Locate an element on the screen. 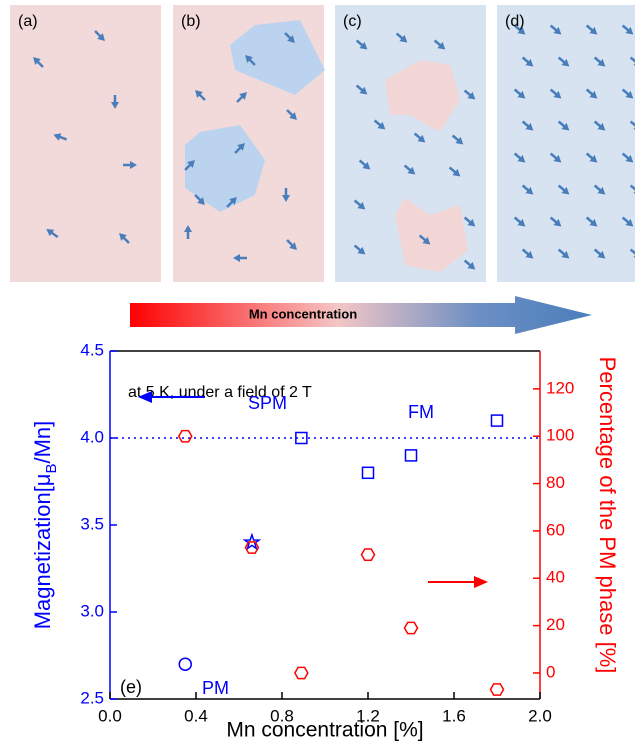 Image resolution: width=635 pixels, height=743 pixels. concentration-arrow is located at coordinates (361, 315).